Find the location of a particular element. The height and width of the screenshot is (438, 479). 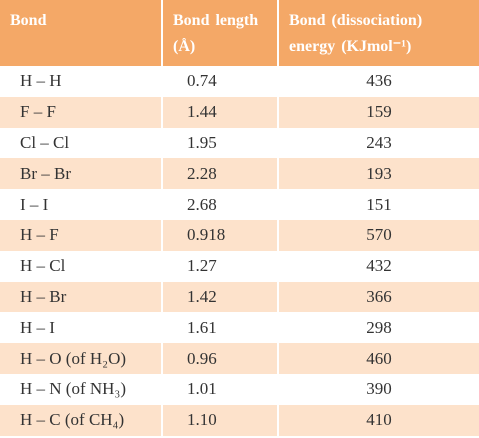

table-cell: 436 is located at coordinates (378, 81).